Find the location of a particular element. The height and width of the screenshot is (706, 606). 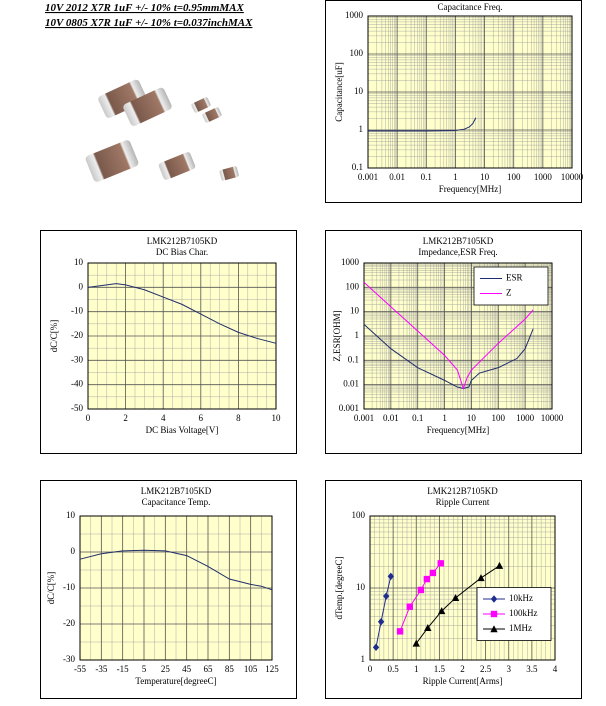

legend-label: 10kHz is located at coordinates (521, 598).